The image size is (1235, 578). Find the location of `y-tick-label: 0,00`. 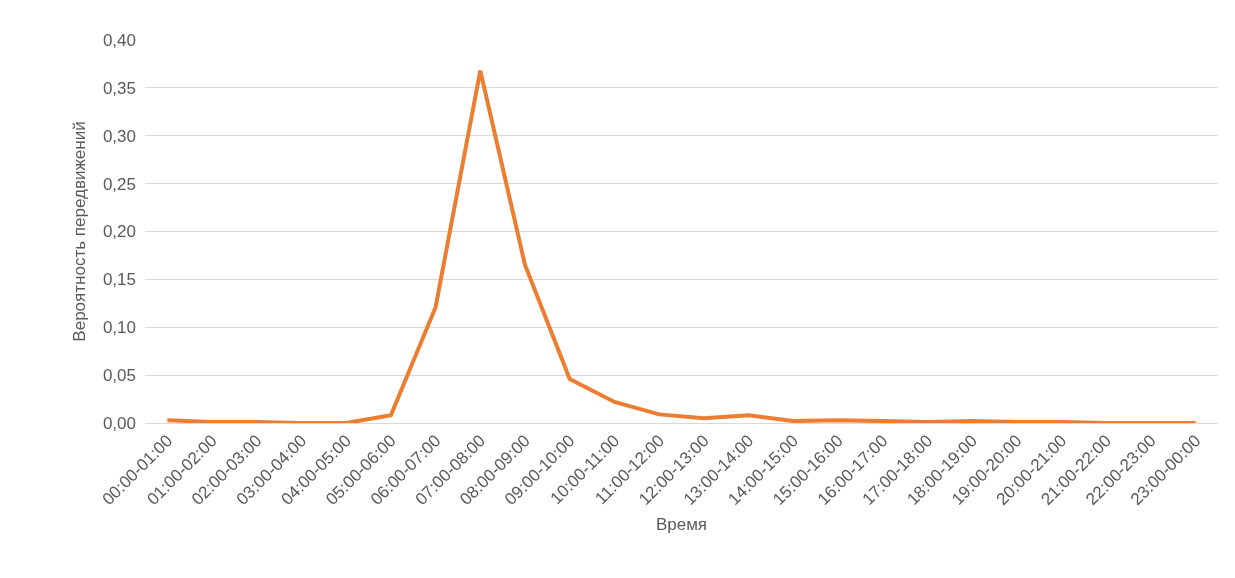

y-tick-label: 0,00 is located at coordinates (119, 423).